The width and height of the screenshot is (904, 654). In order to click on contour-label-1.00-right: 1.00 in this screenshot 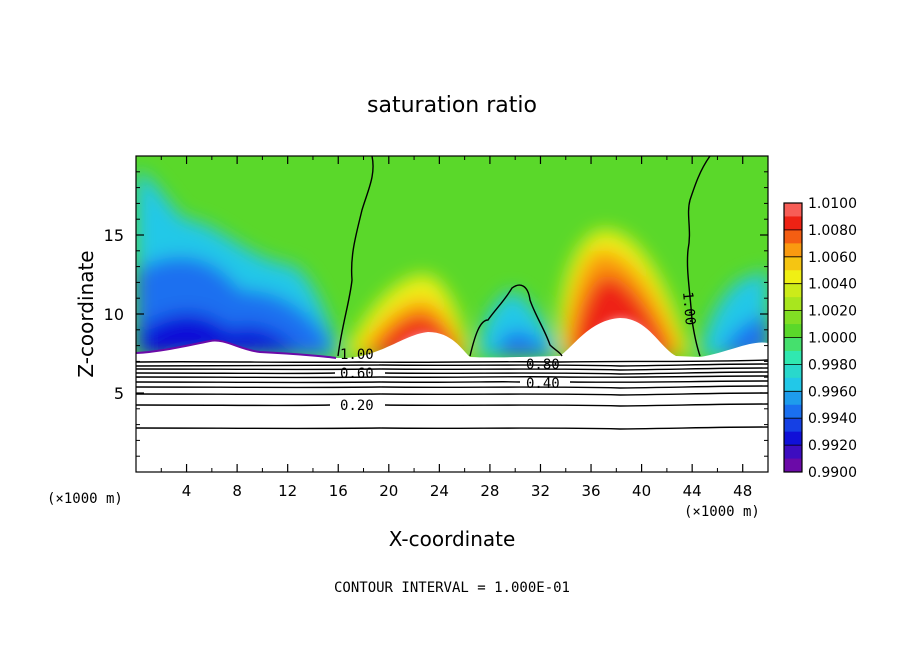, I will do `click(688, 308)`.